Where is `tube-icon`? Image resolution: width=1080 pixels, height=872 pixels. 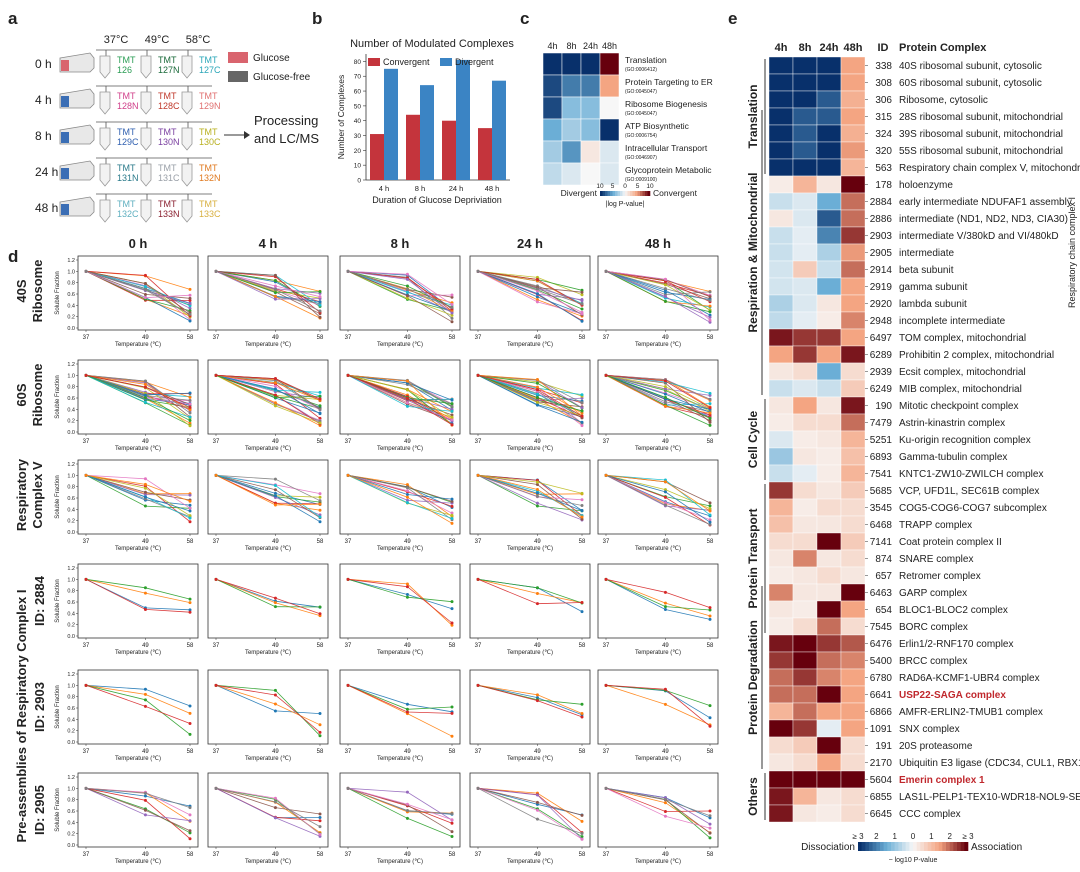 tube-icon is located at coordinates (105, 211).